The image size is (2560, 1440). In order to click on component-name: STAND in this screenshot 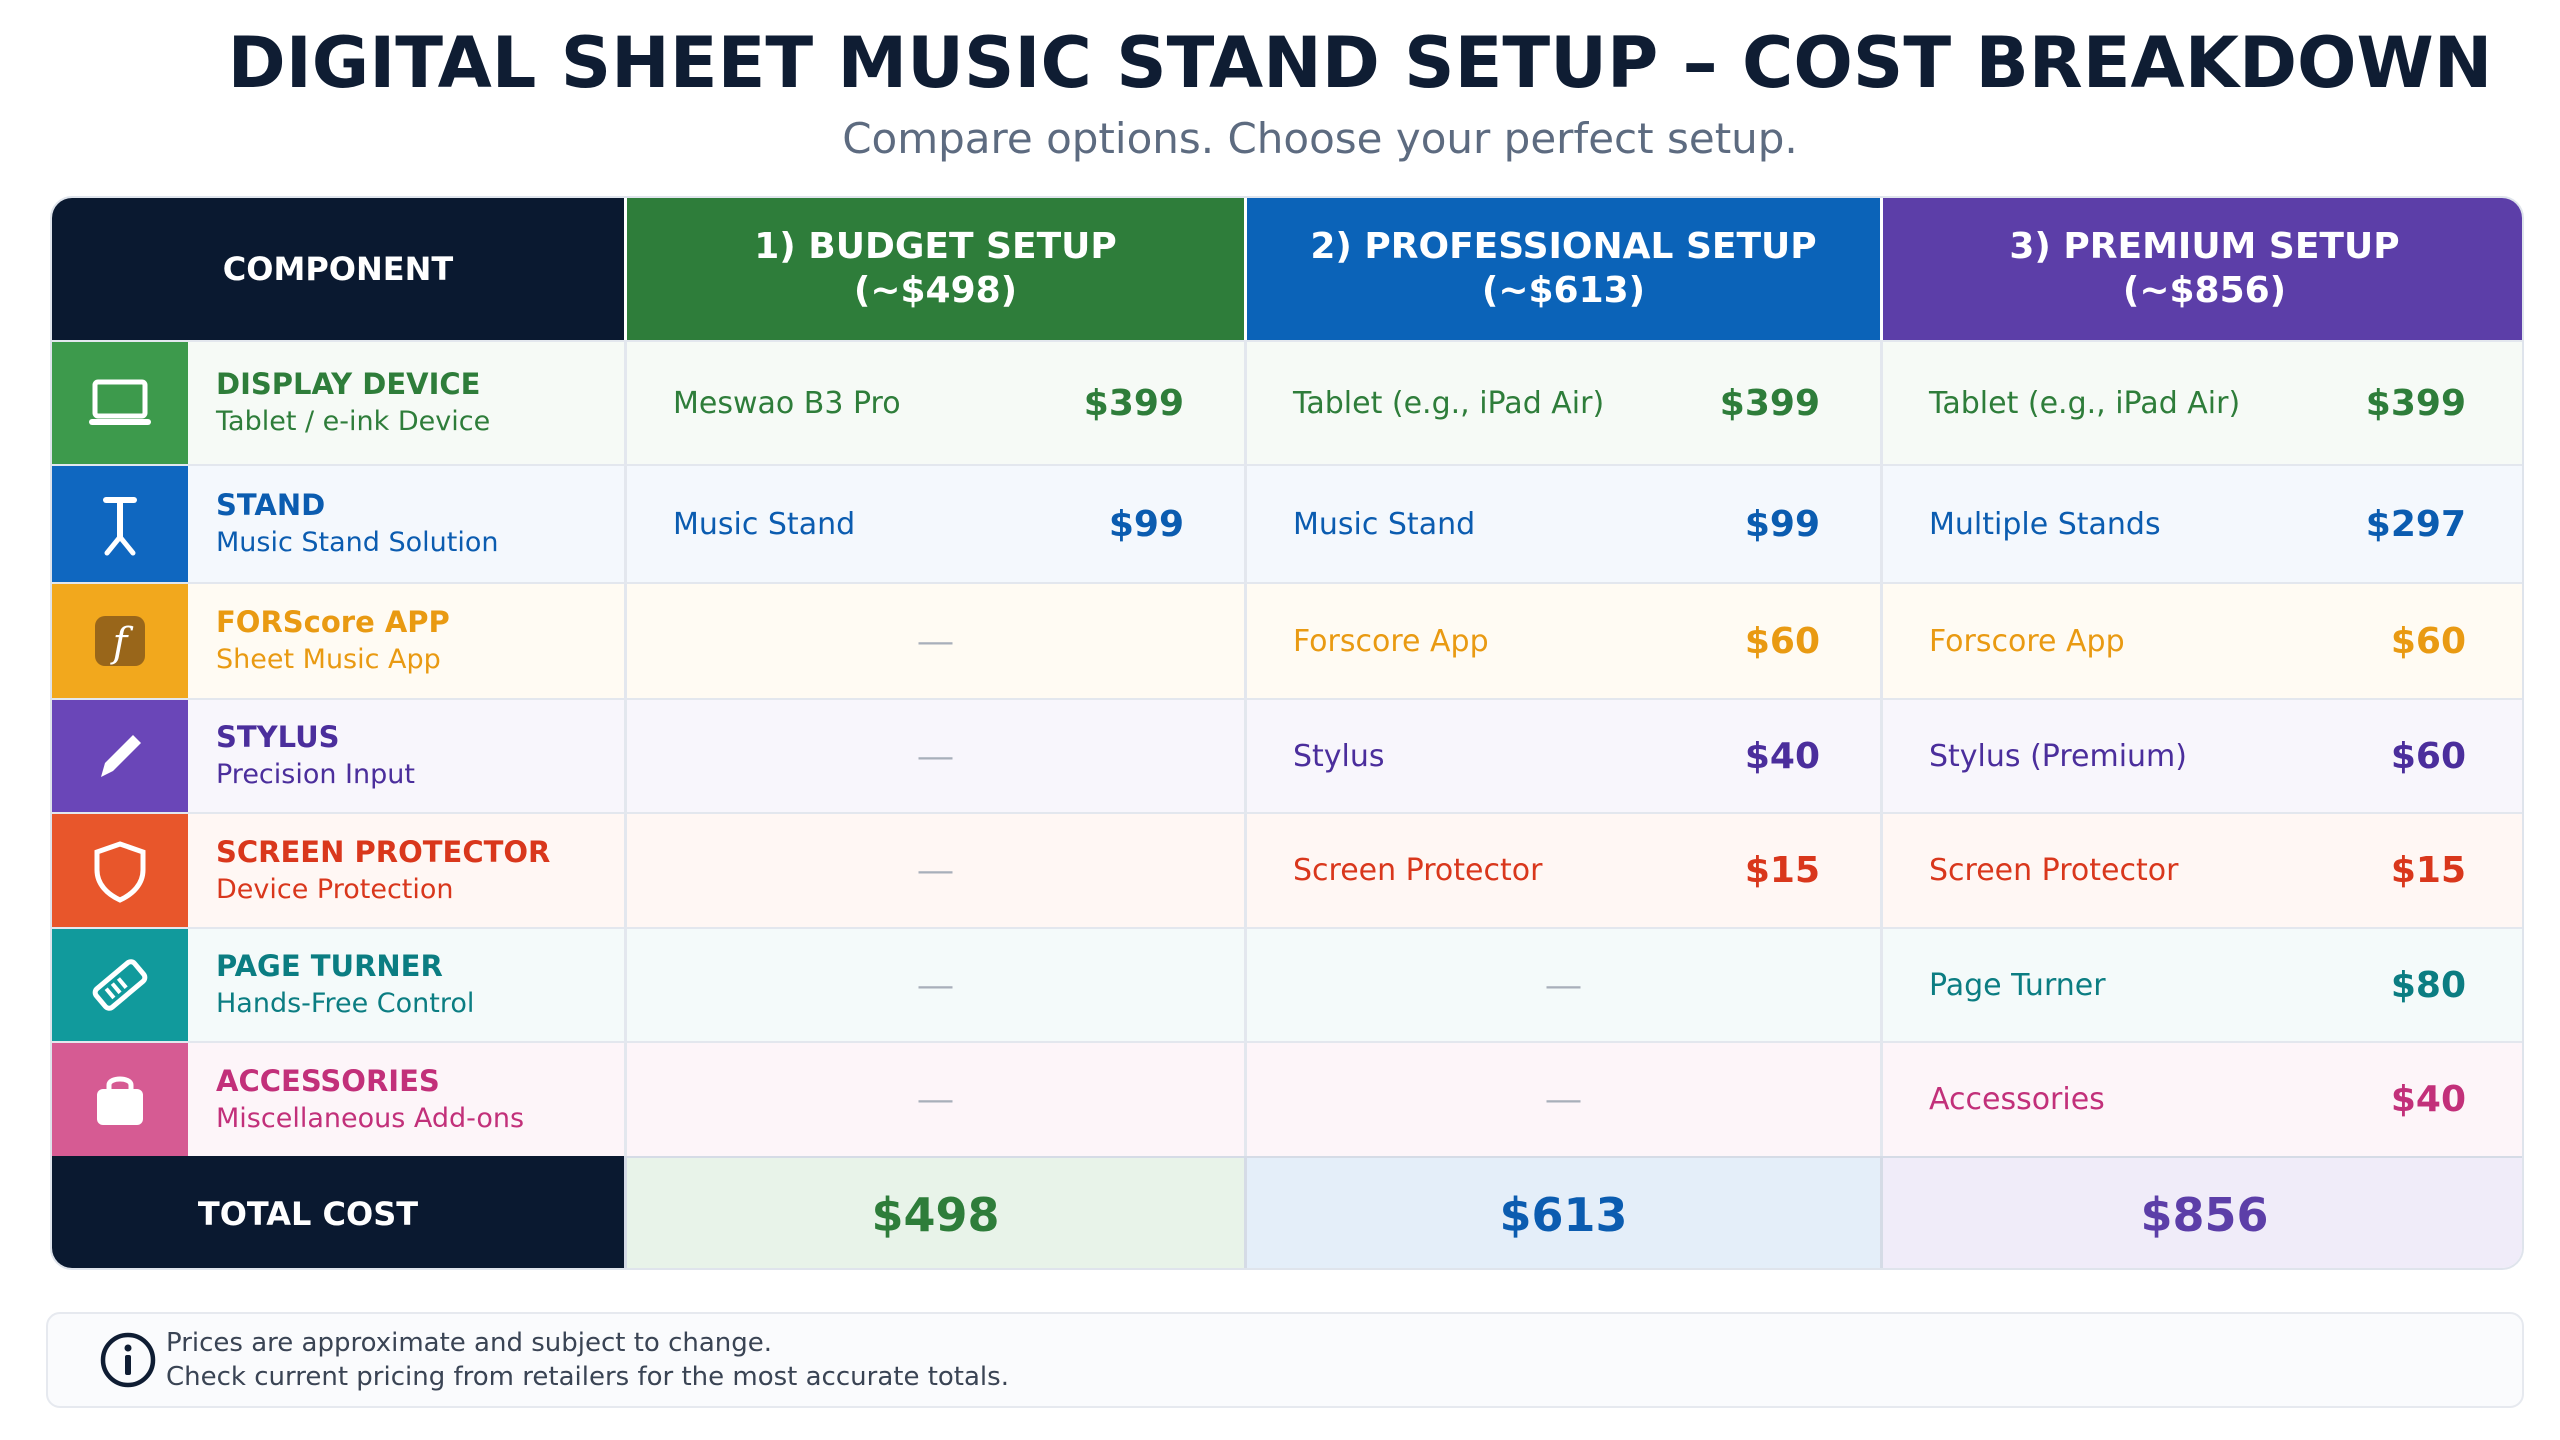, I will do `click(271, 505)`.